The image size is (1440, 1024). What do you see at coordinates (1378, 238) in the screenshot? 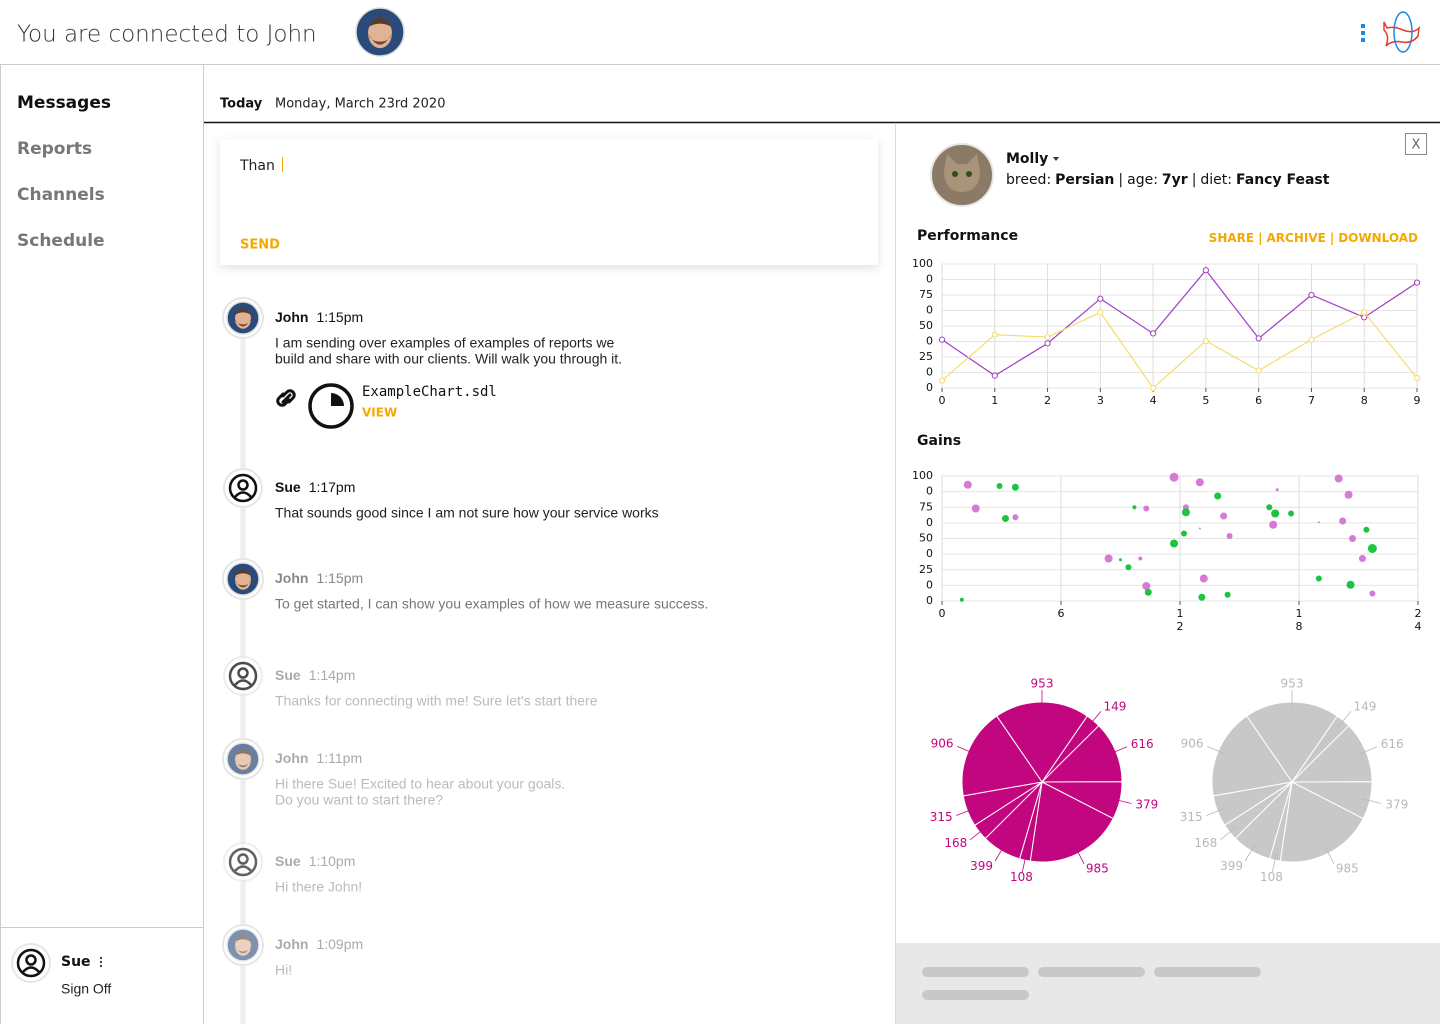
I see `chart-action: DOWNLOAD` at bounding box center [1378, 238].